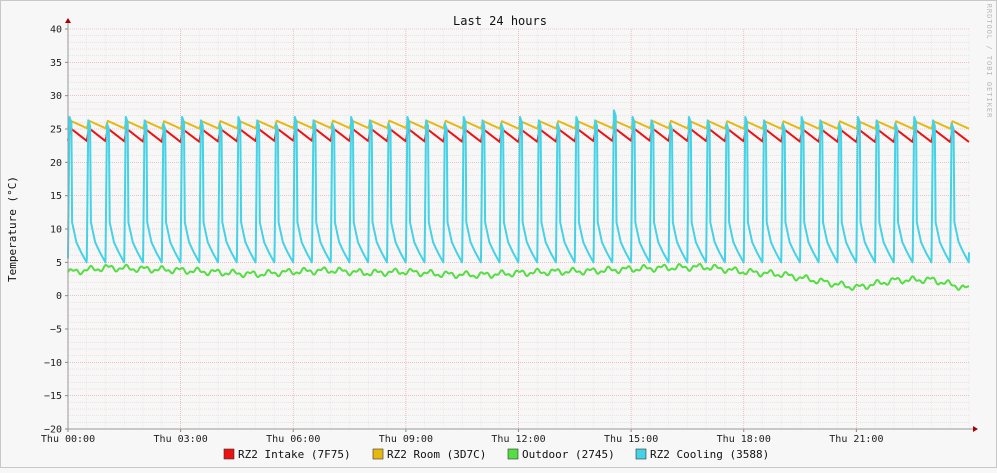  Describe the element at coordinates (500, 21) in the screenshot. I see `chart-title: Last 24 hours` at that location.